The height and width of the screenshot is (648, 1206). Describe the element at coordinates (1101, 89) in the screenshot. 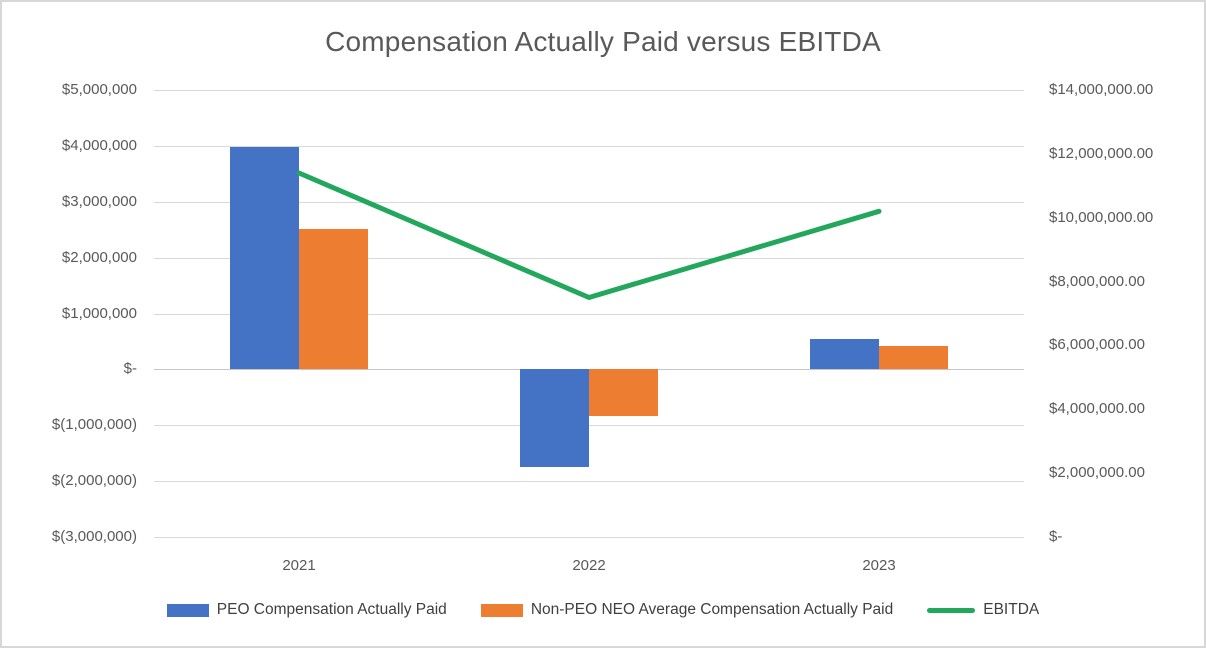

I see `right-axis-tick-label: $14,000,000.00` at that location.